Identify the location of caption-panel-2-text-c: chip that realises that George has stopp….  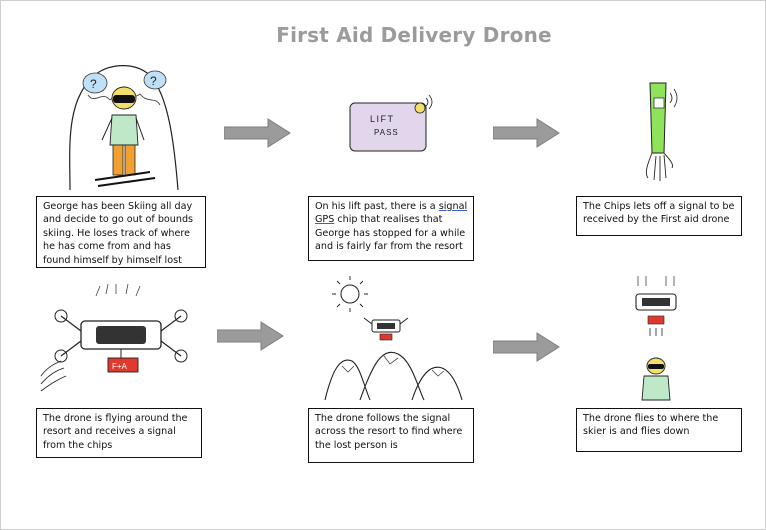
(390, 233).